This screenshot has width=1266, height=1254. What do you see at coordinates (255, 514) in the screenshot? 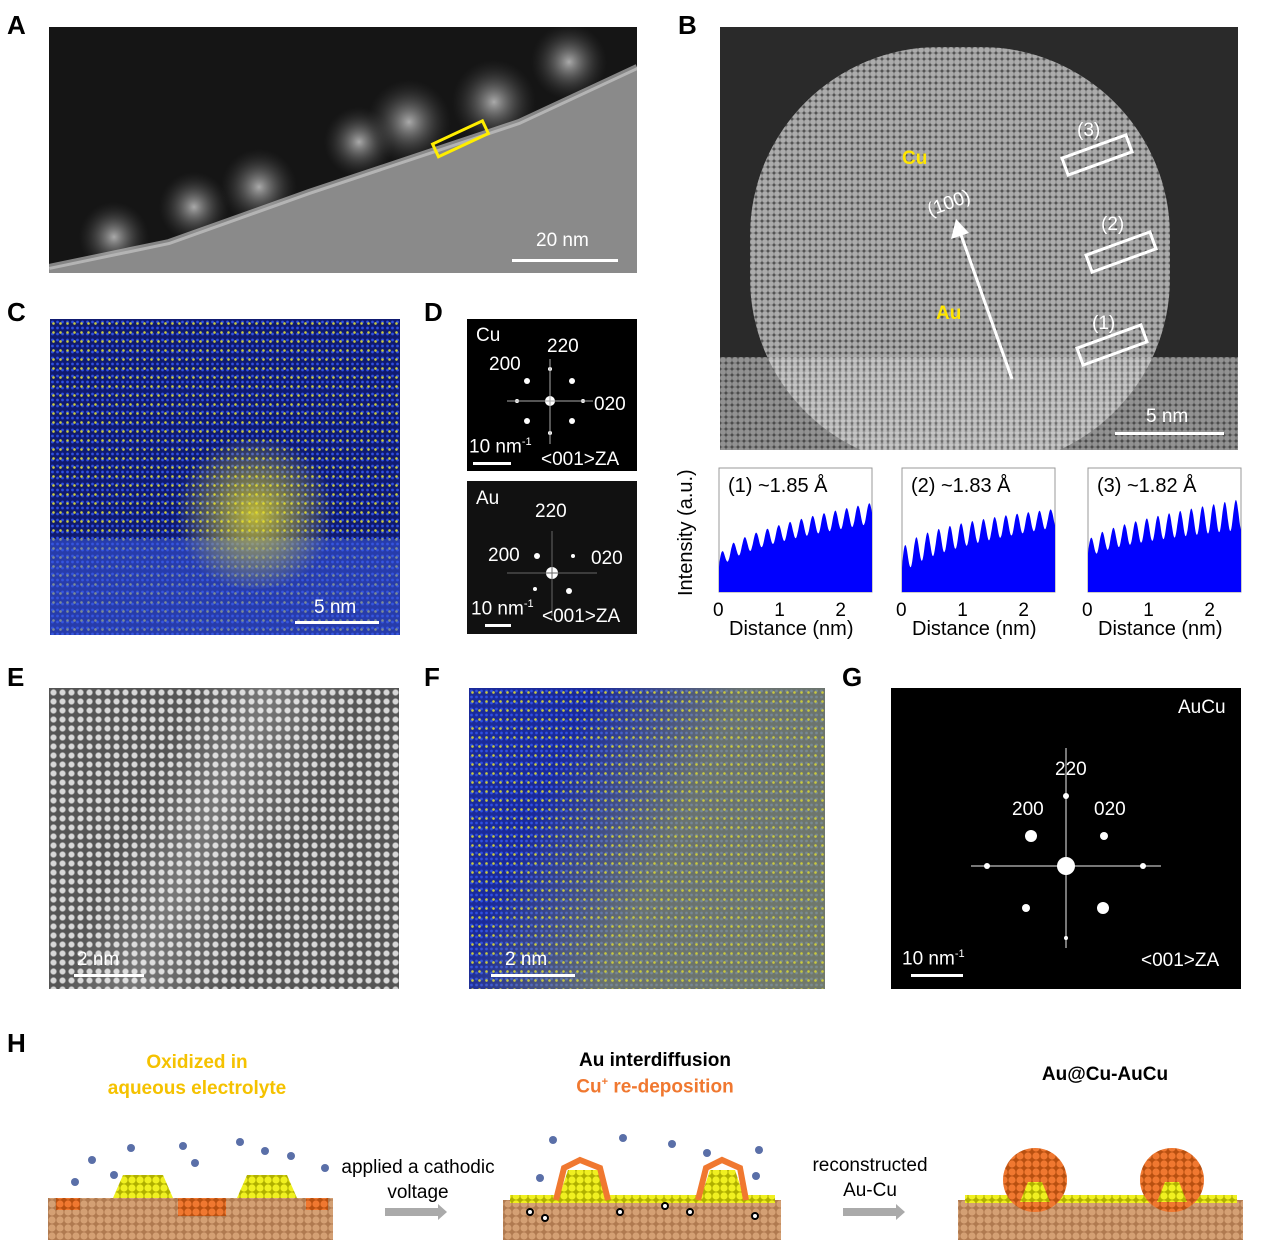
I see `eds-au-region` at bounding box center [255, 514].